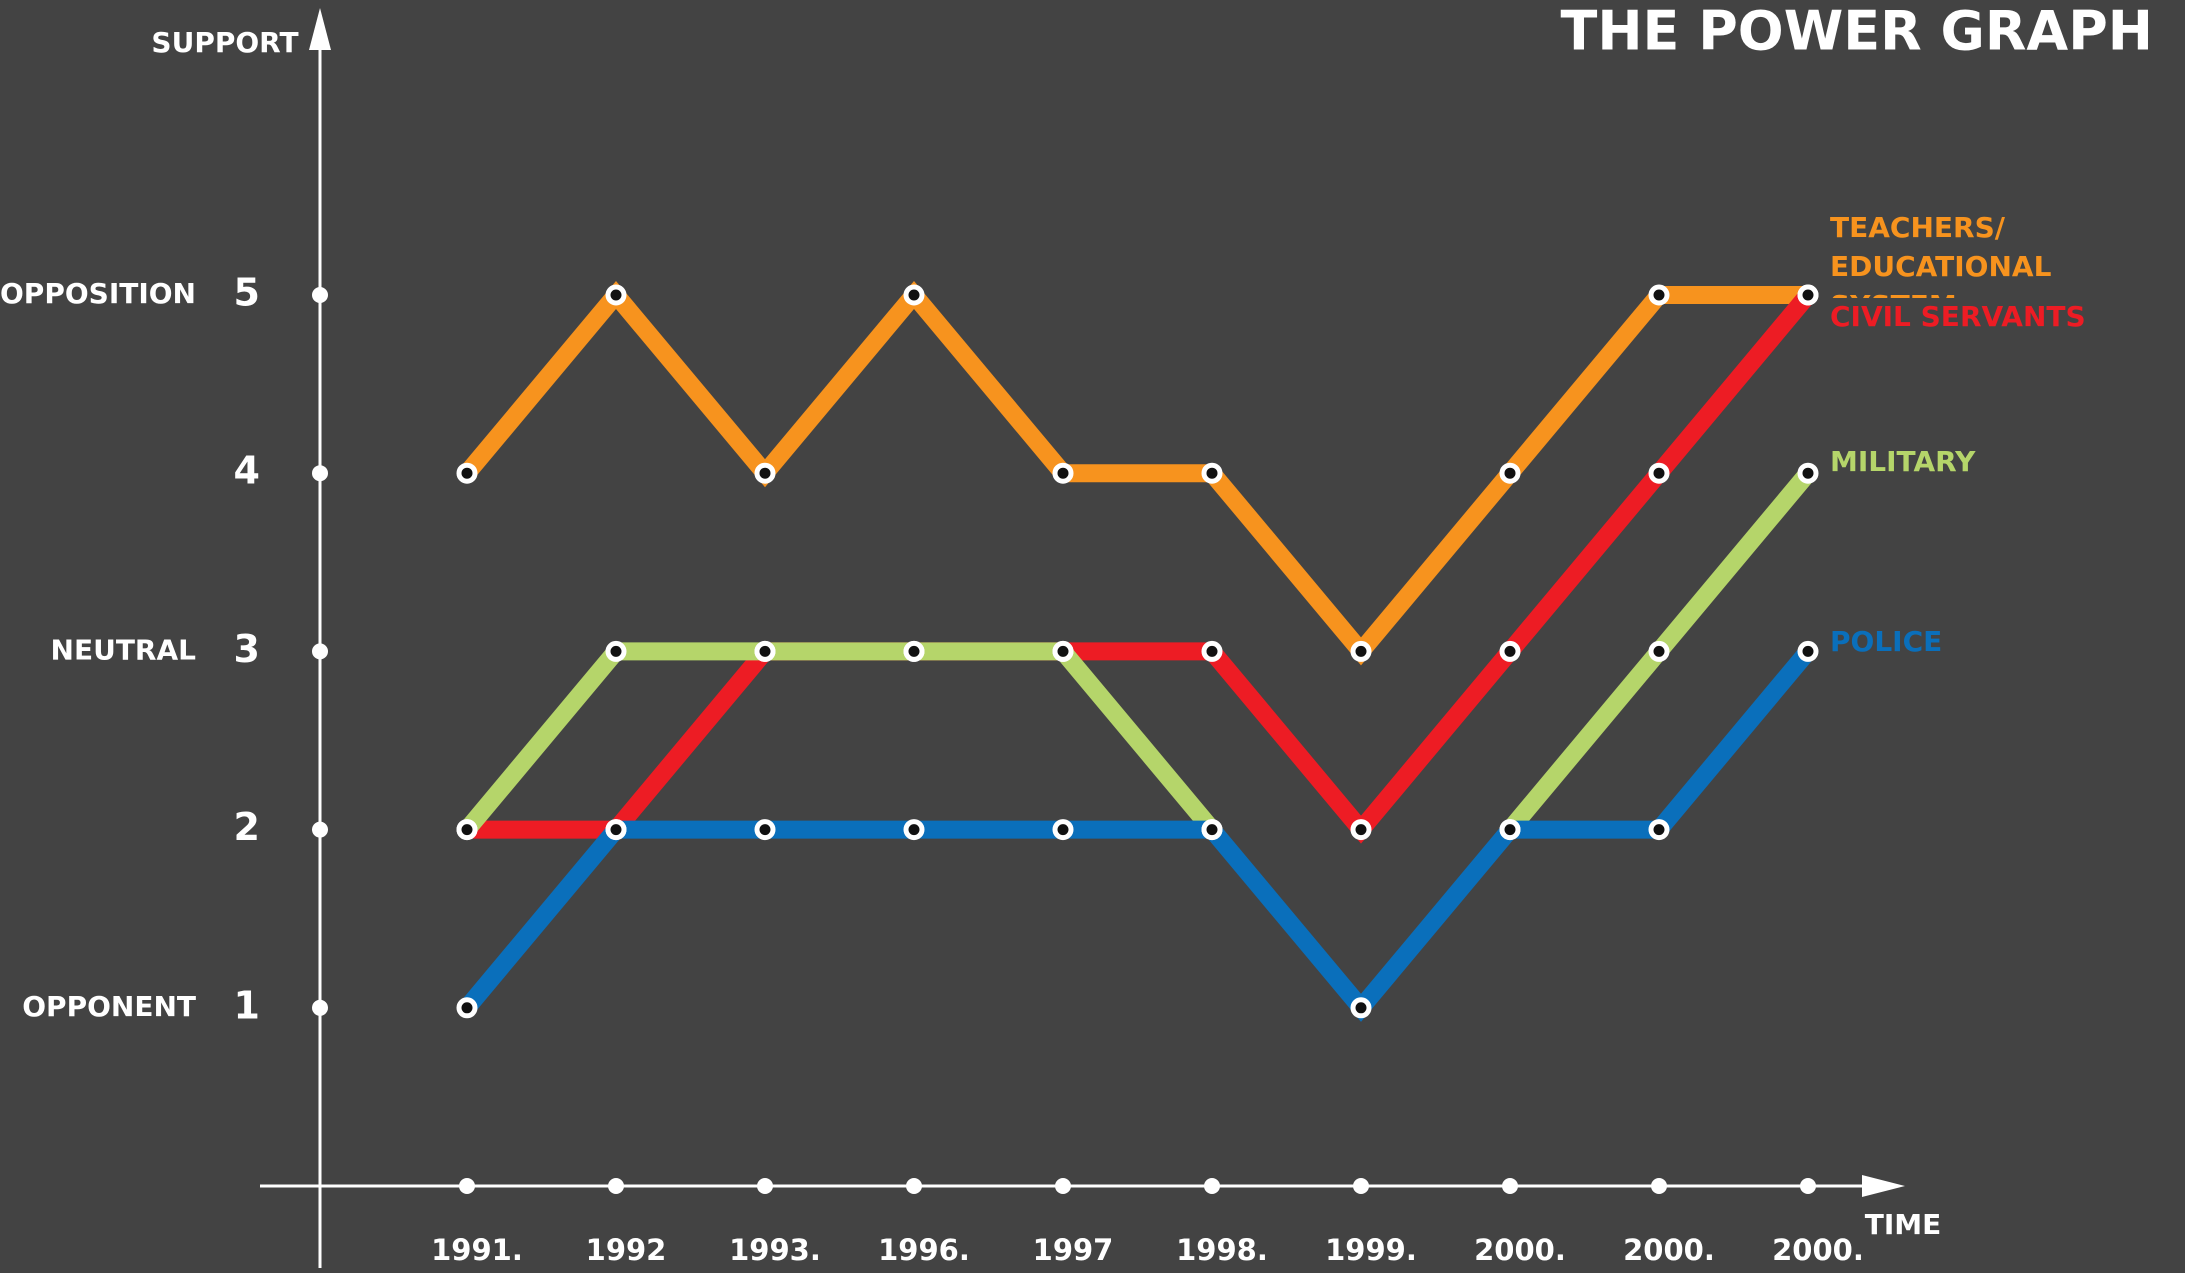 This screenshot has height=1273, width=2185. Describe the element at coordinates (224, 42) in the screenshot. I see `y-axis-label: SUPPORT` at that location.